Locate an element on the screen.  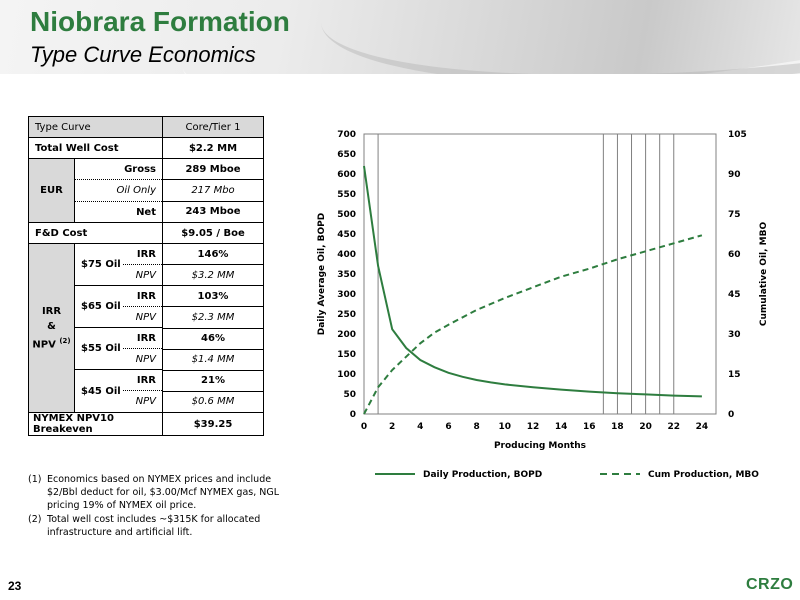
y-left-tick-label: 500 is located at coordinates (346, 215).